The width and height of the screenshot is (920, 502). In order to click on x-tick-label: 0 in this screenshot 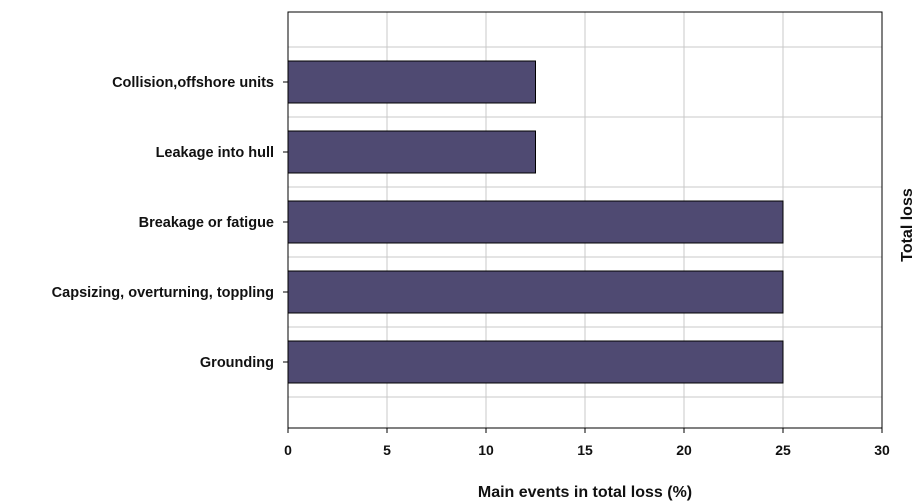, I will do `click(288, 450)`.